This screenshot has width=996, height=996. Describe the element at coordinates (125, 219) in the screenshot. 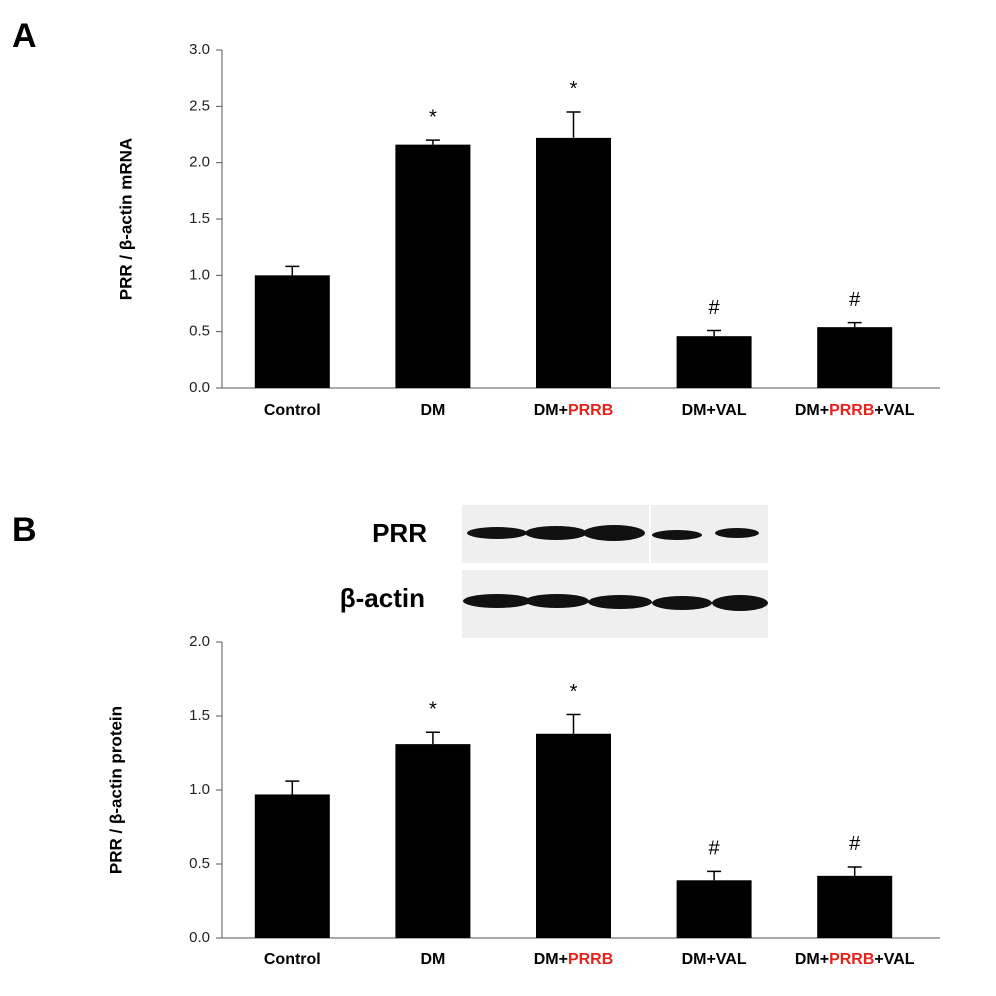

I see `y-axis-label: PRR / β-actin mRNA` at that location.